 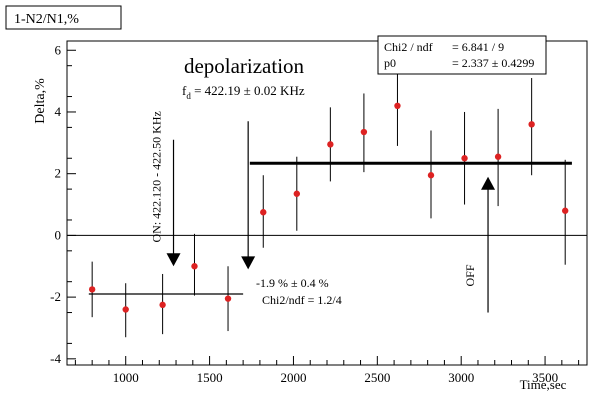 What do you see at coordinates (55, 296) in the screenshot?
I see `y-tick-label: -2` at bounding box center [55, 296].